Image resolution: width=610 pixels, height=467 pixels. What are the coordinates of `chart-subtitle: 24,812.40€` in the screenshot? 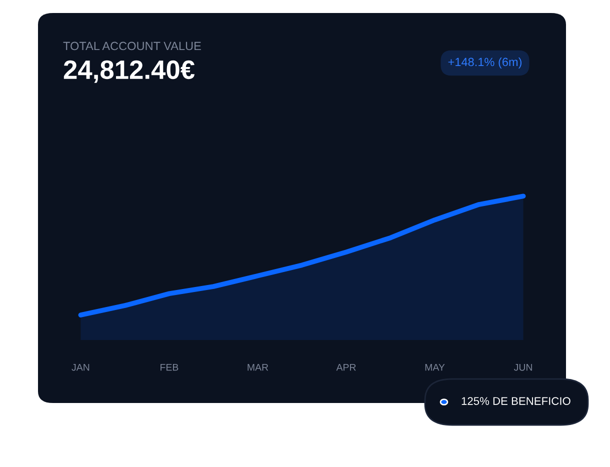 It's located at (129, 71).